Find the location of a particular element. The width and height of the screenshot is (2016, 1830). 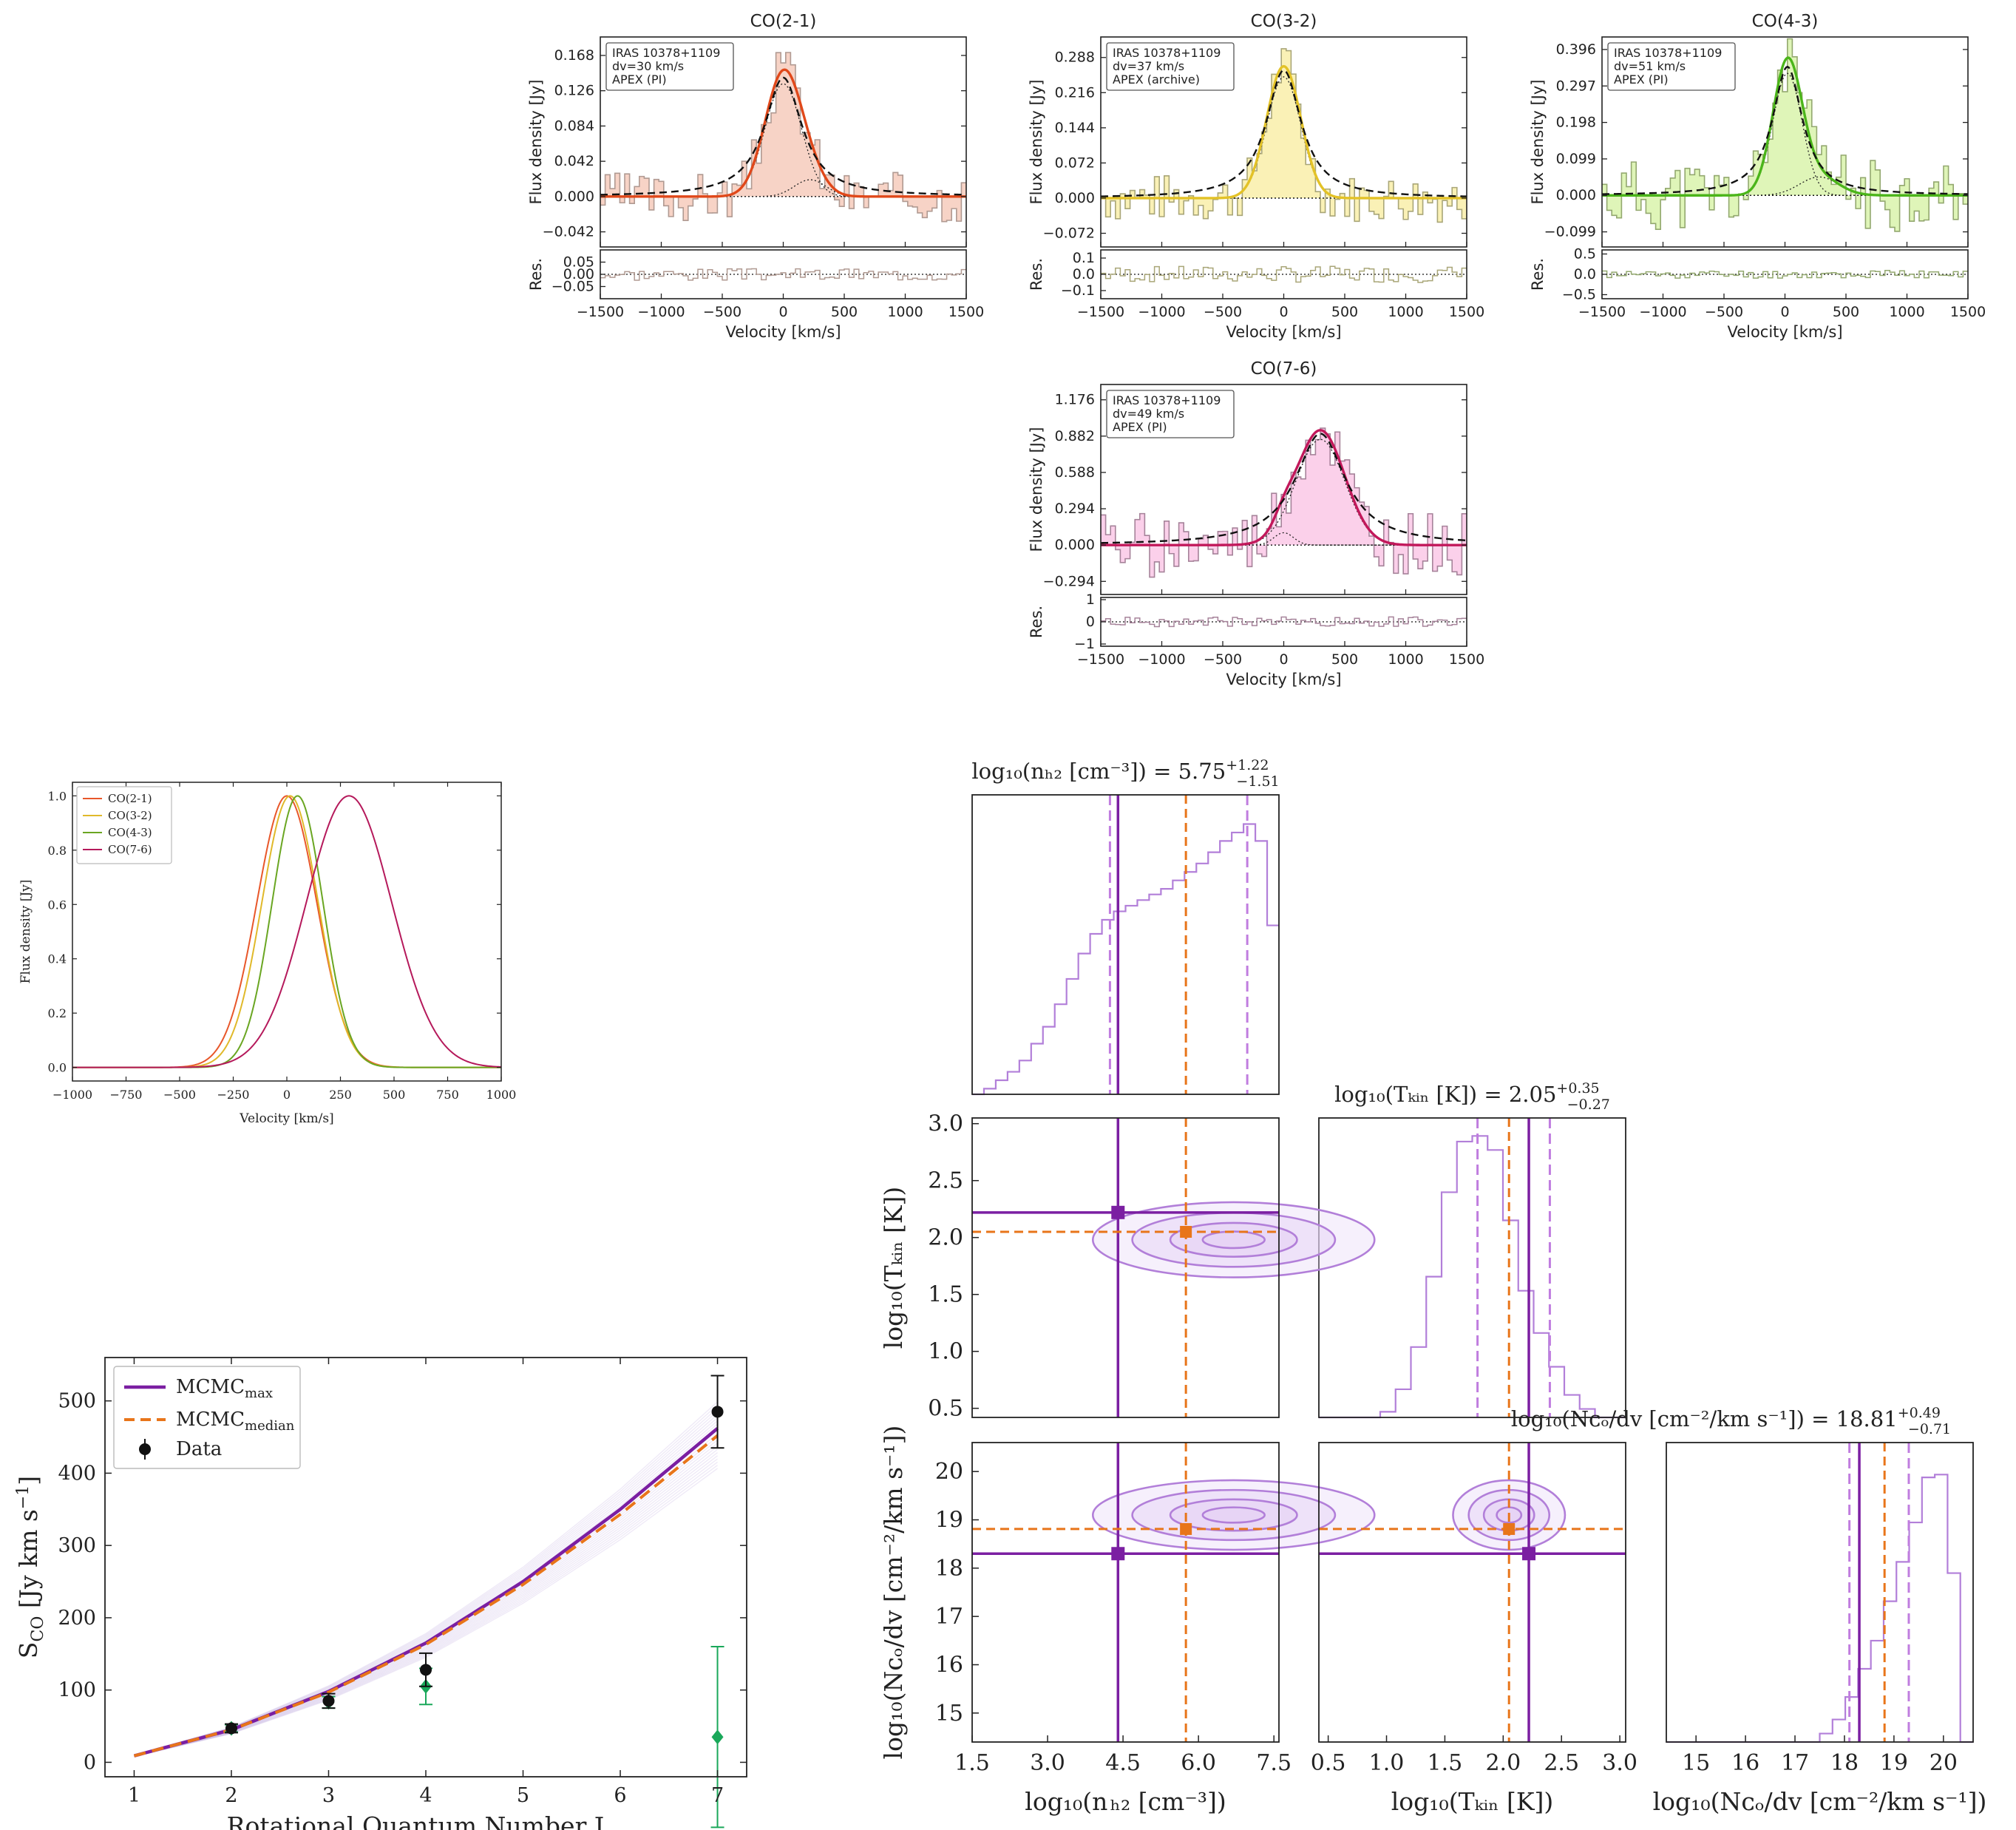

res-y-tick-label: −0.1 is located at coordinates (1078, 290).